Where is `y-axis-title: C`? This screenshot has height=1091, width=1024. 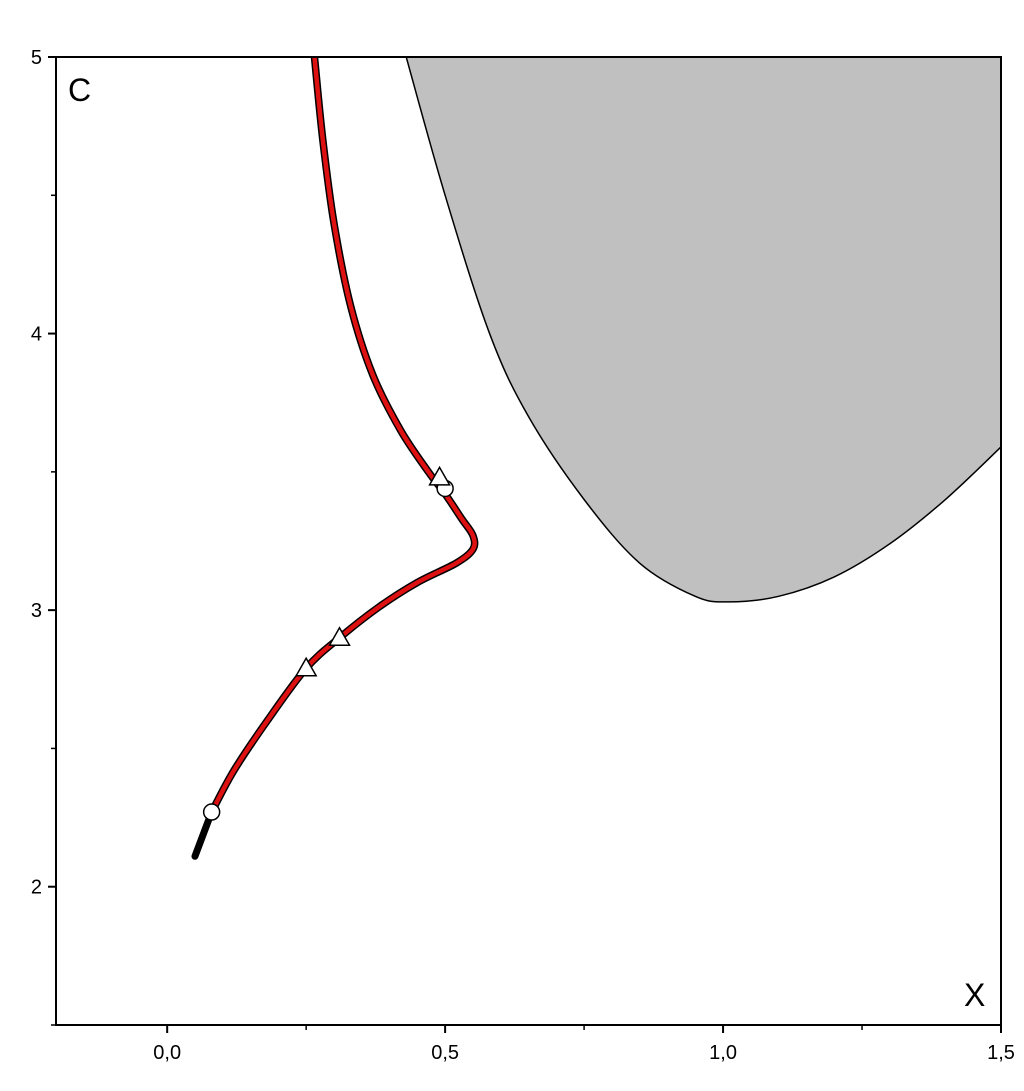 y-axis-title: C is located at coordinates (79, 90).